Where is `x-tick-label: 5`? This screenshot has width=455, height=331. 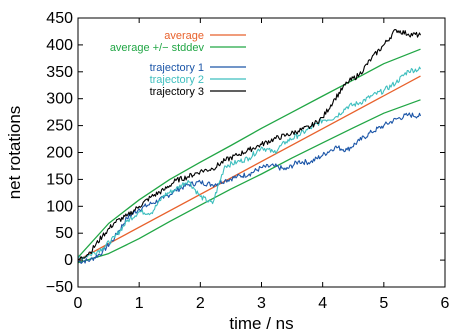 x-tick-label: 5 is located at coordinates (383, 303).